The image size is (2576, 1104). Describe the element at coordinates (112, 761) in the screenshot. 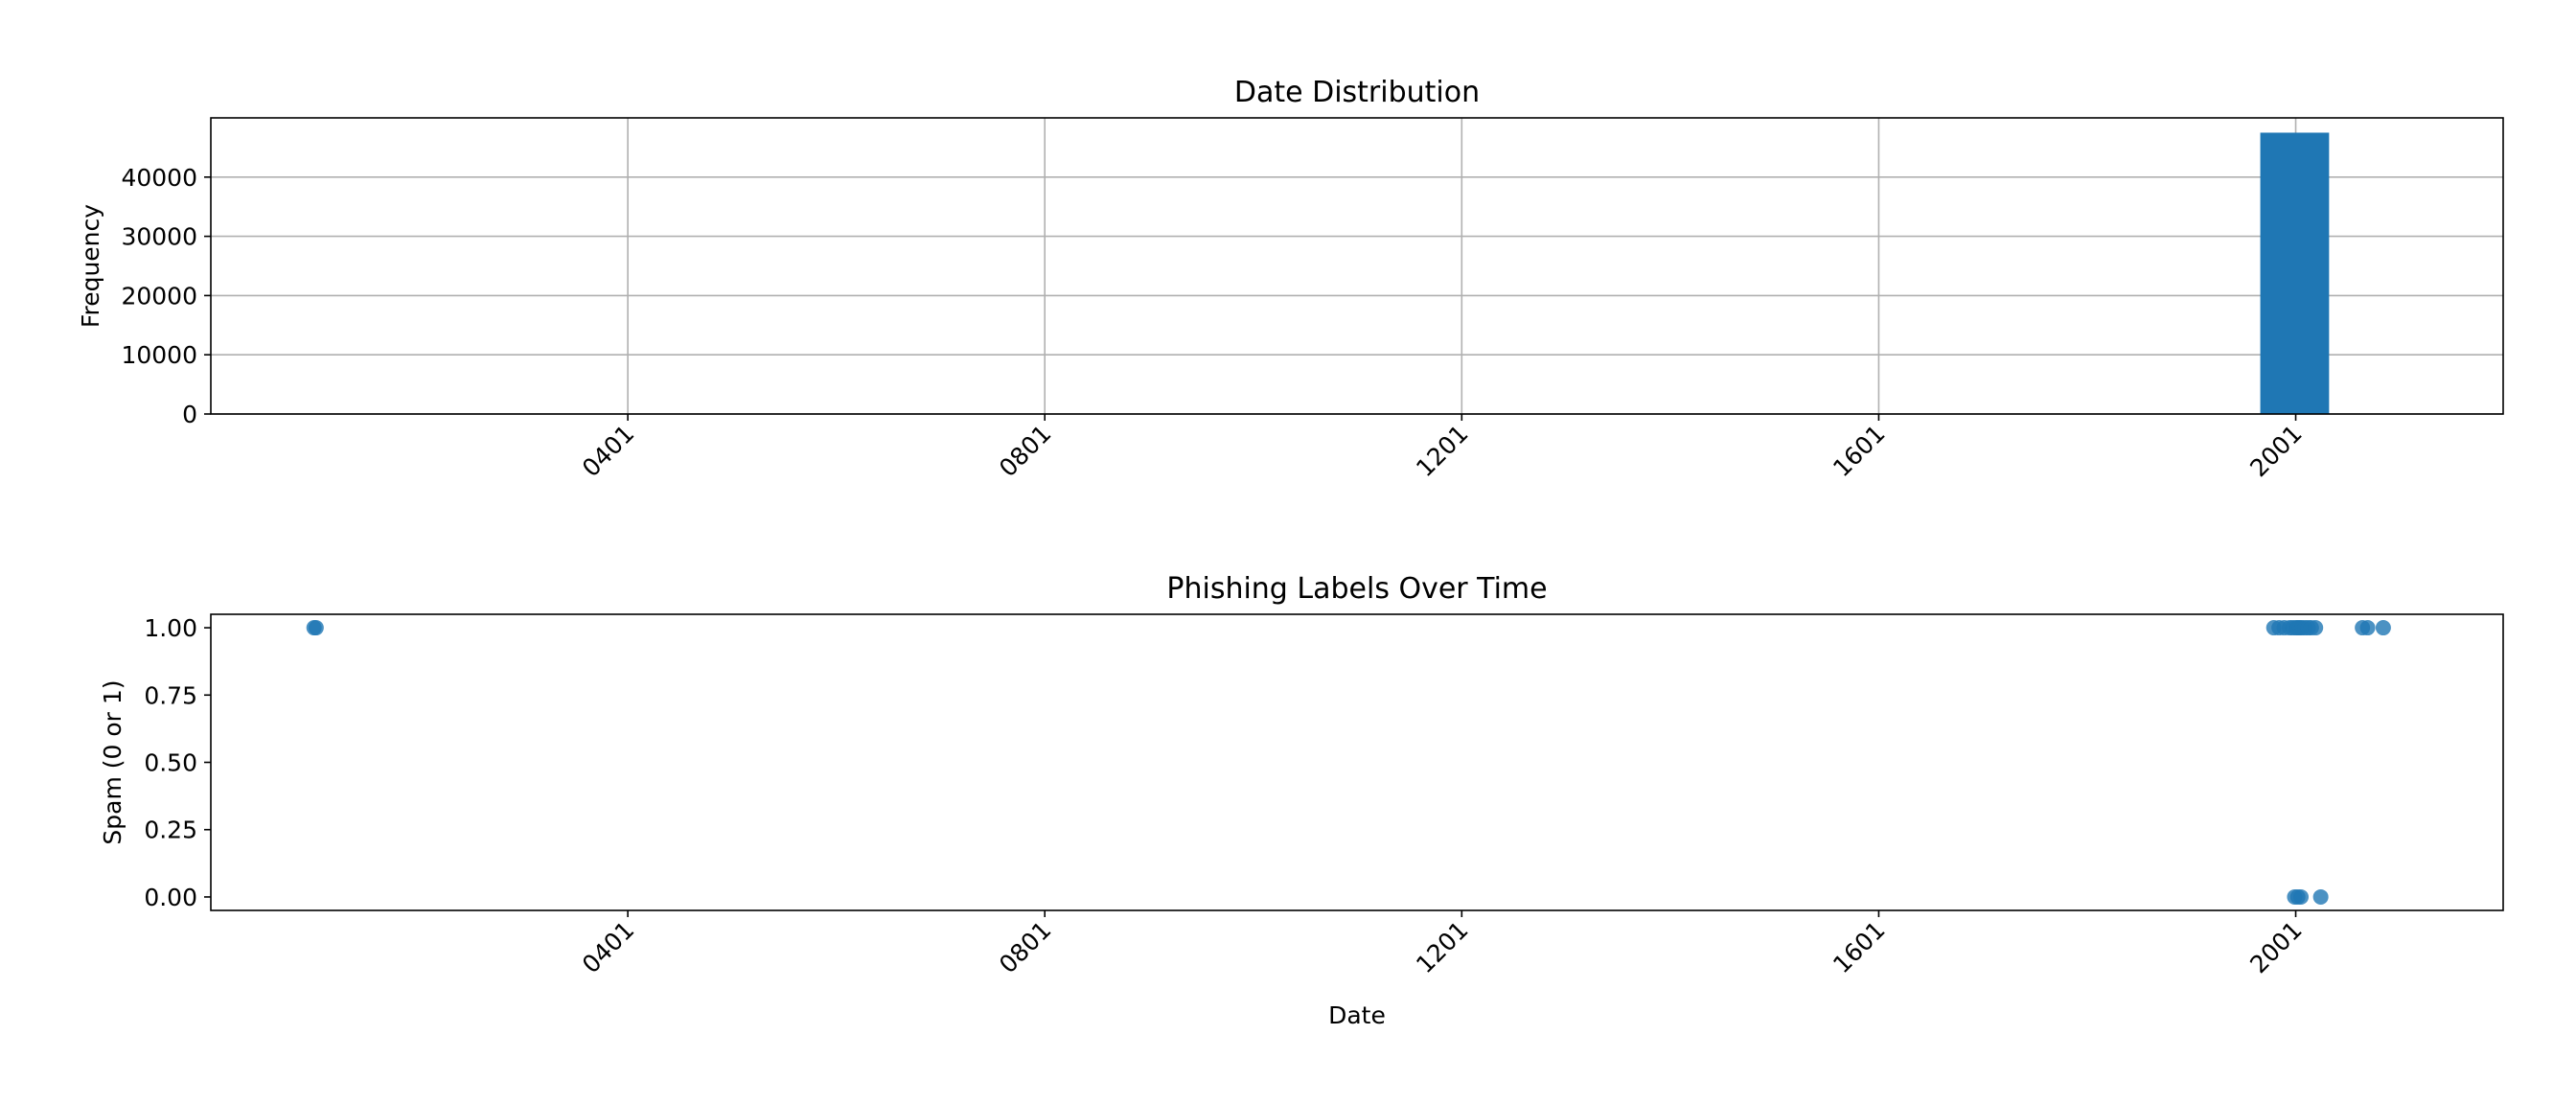

I see `y-axis-label: Spam (0 or 1)` at that location.